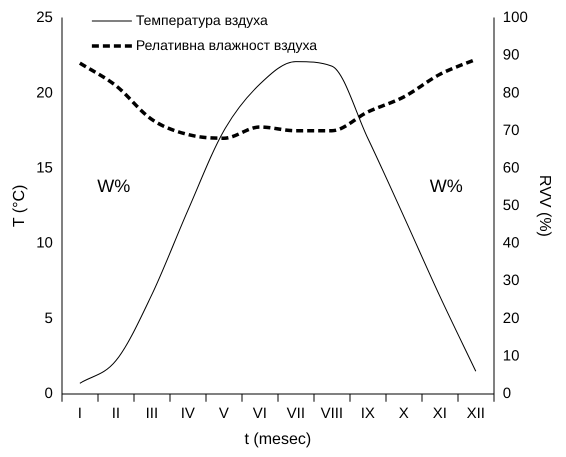  What do you see at coordinates (202, 20) in the screenshot?
I see `legend-label: Температура вздуха` at bounding box center [202, 20].